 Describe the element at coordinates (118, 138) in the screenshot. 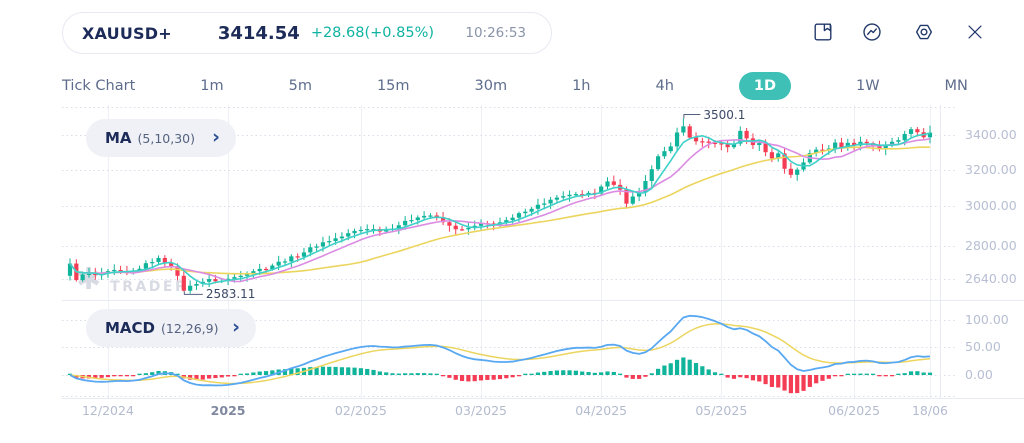

I see `ma-indicator-name: MA` at that location.